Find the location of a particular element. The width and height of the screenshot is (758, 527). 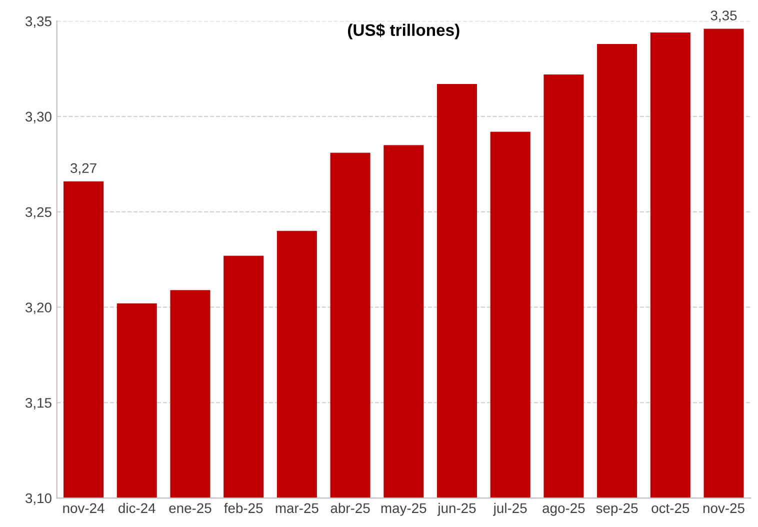

y-tick-label: 3,15 is located at coordinates (38, 404).